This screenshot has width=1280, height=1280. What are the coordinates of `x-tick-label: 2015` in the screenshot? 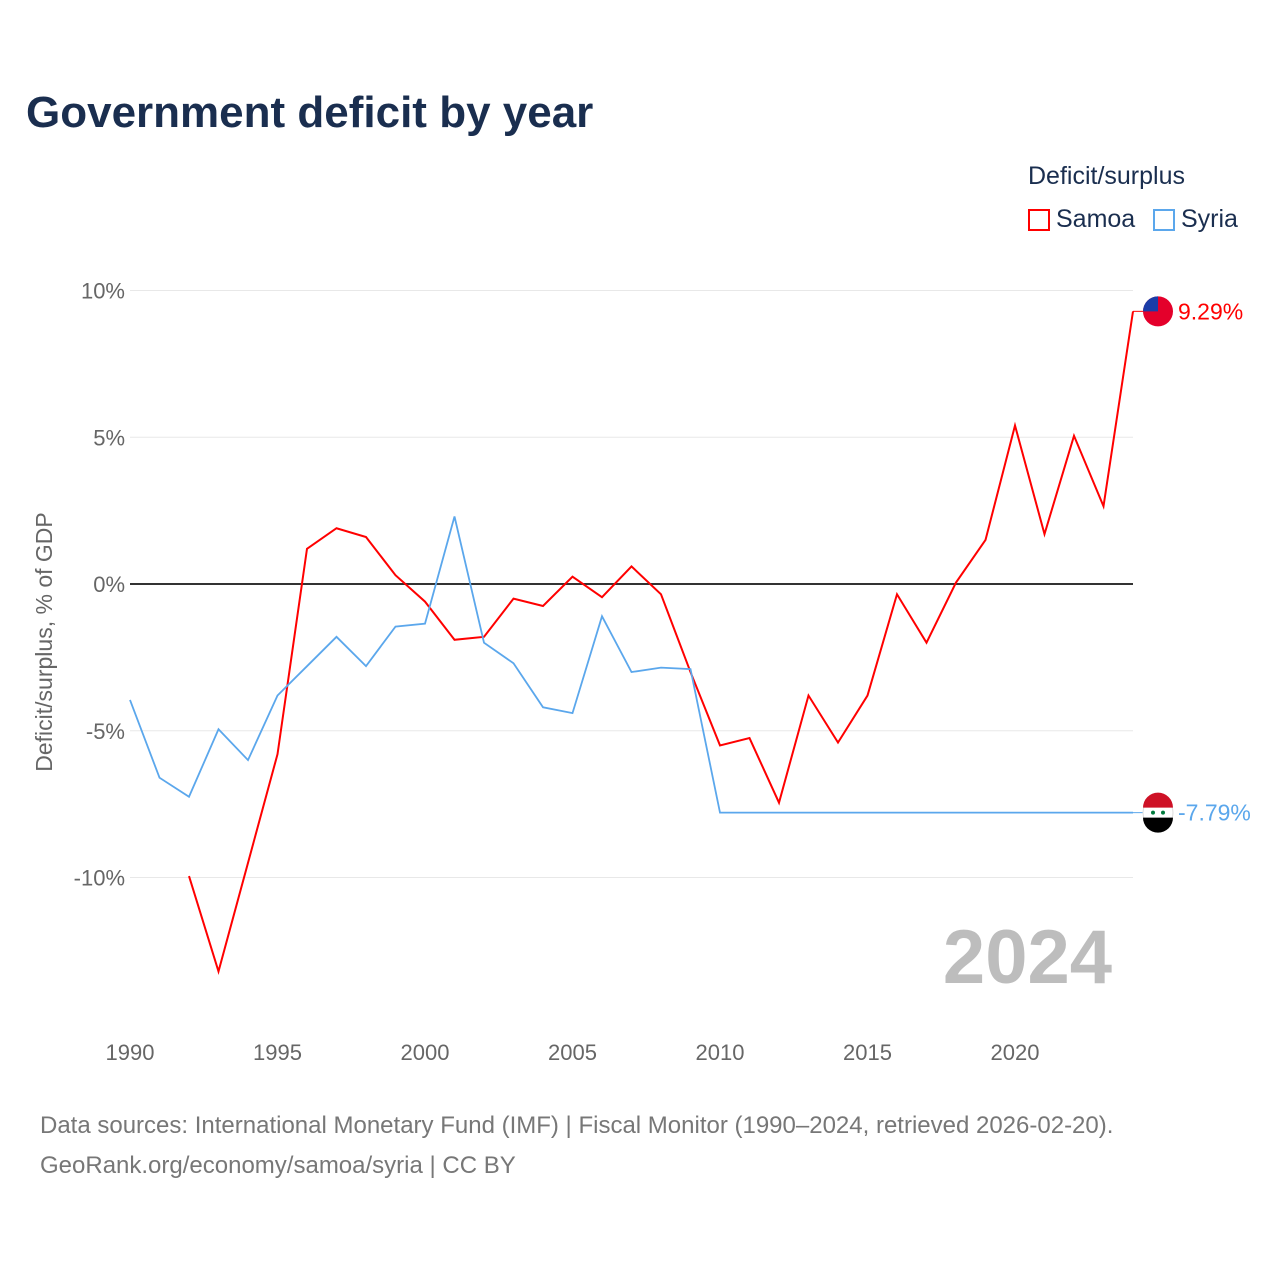 It's located at (867, 1052).